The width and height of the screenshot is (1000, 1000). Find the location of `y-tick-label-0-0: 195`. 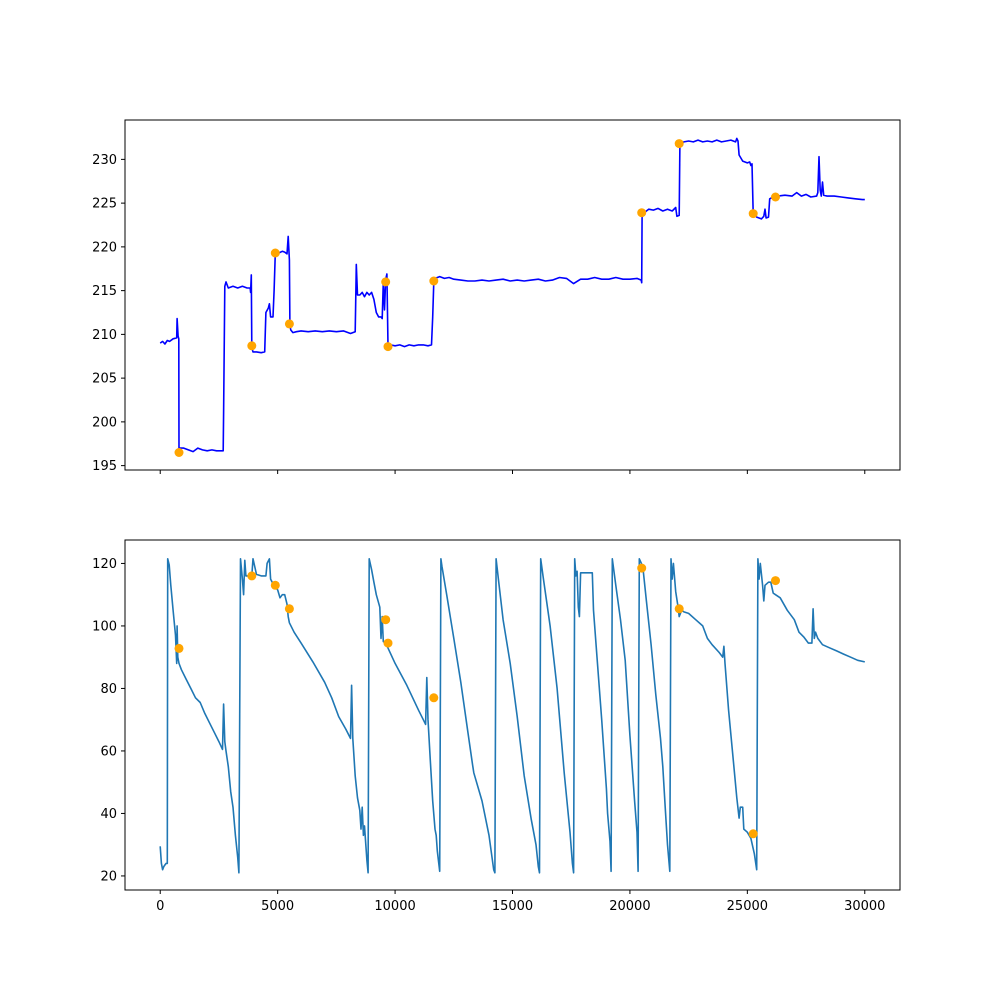

y-tick-label-0-0: 195 is located at coordinates (104, 466).